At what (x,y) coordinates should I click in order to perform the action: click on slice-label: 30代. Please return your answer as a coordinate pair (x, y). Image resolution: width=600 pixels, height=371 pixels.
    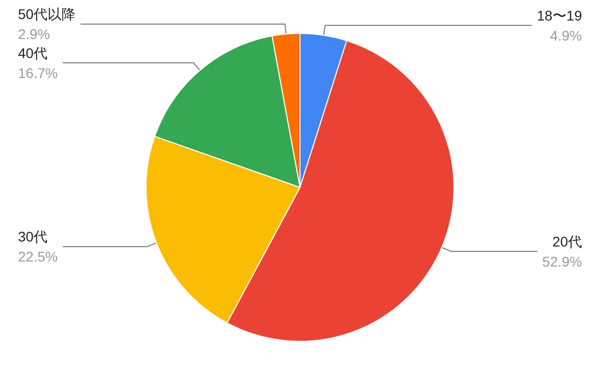
    Looking at the image, I should click on (33, 236).